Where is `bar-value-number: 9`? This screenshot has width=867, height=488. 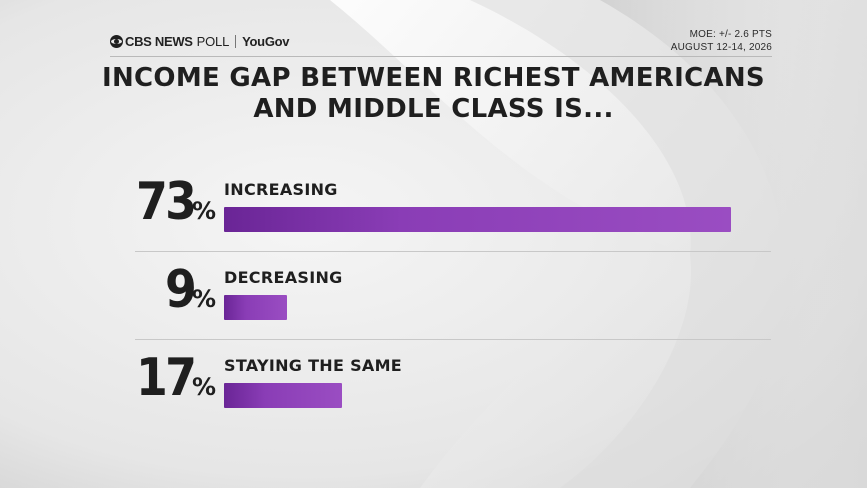 bar-value-number: 9 is located at coordinates (180, 290).